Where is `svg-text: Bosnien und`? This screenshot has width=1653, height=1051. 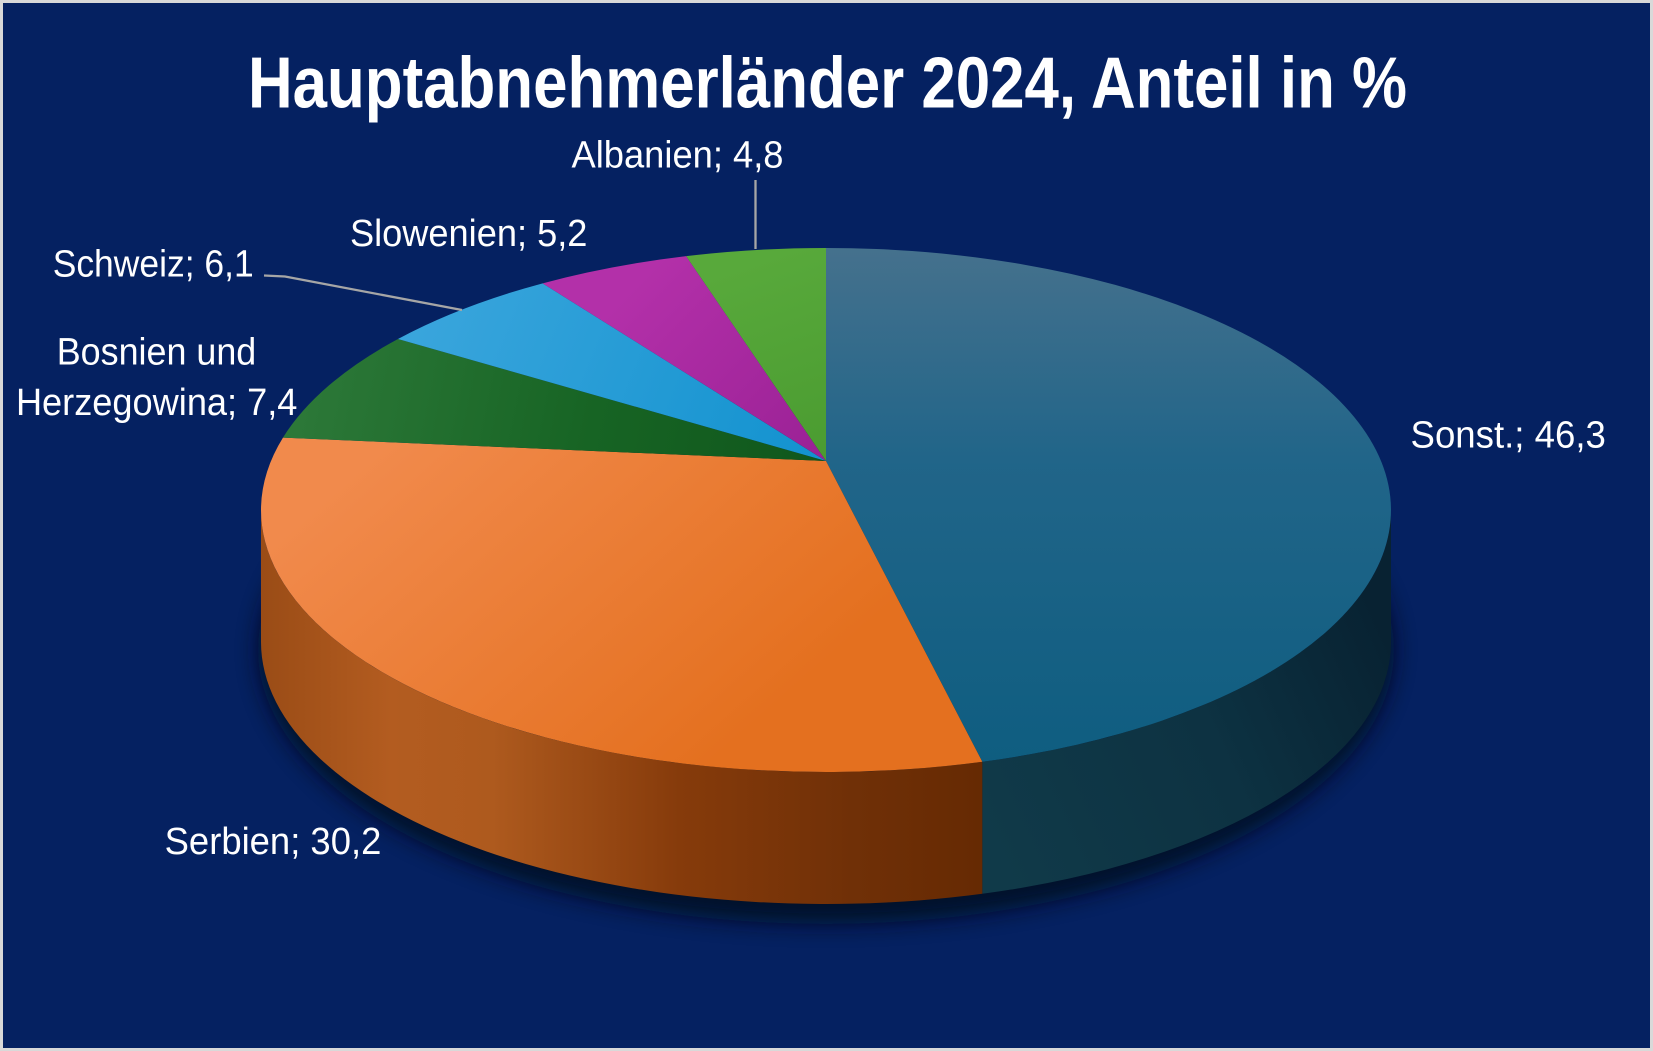 svg-text: Bosnien und is located at coordinates (157, 353).